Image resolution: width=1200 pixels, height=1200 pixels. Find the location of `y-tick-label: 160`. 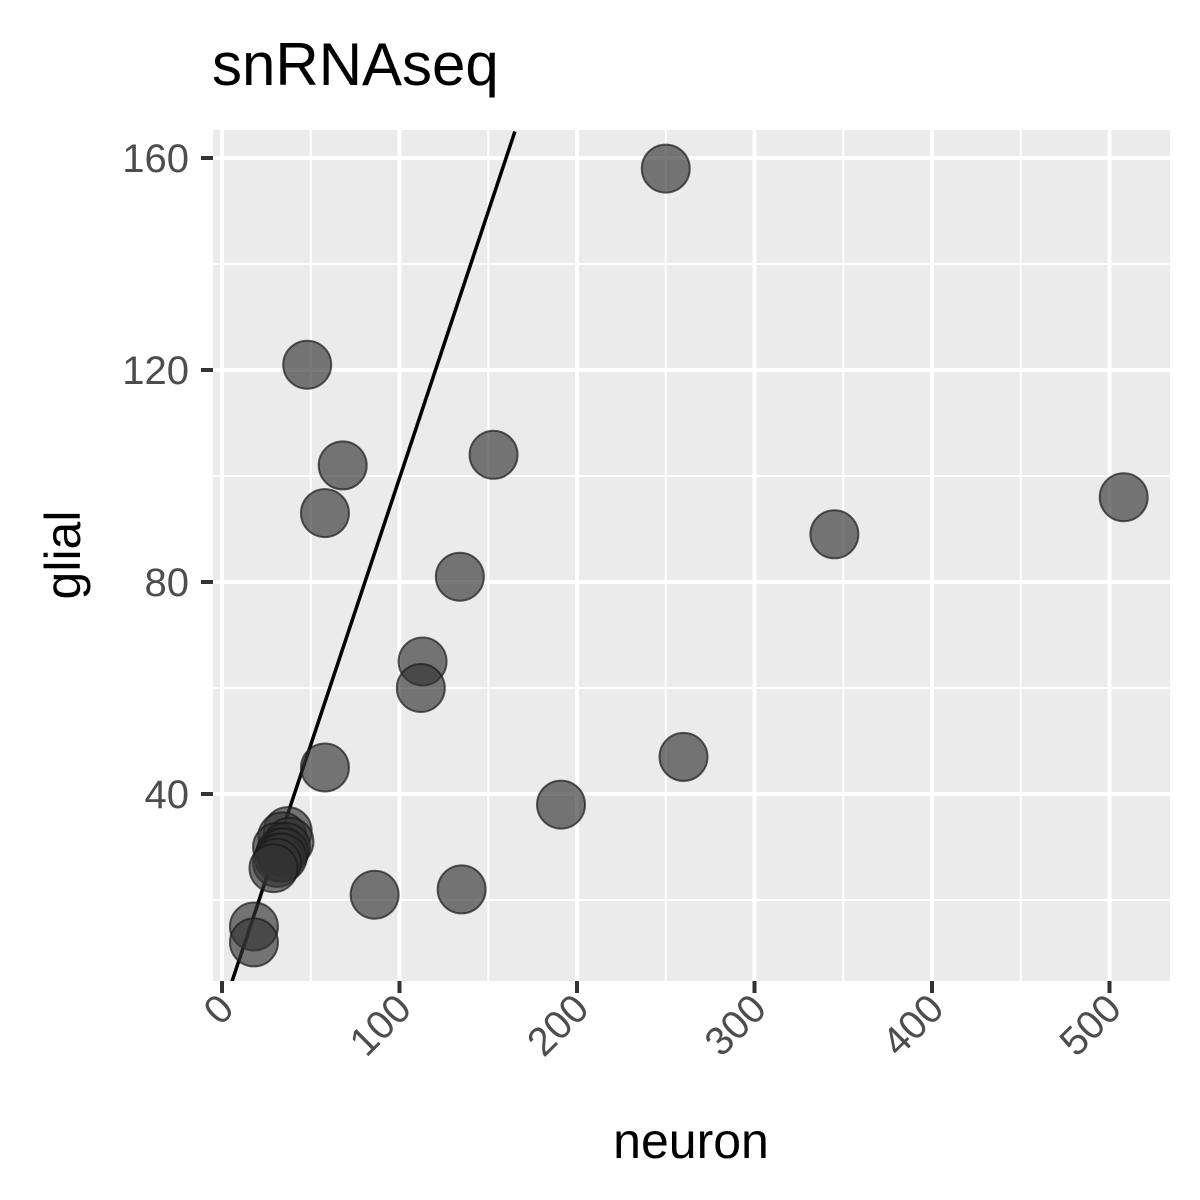

y-tick-label: 160 is located at coordinates (155, 159).